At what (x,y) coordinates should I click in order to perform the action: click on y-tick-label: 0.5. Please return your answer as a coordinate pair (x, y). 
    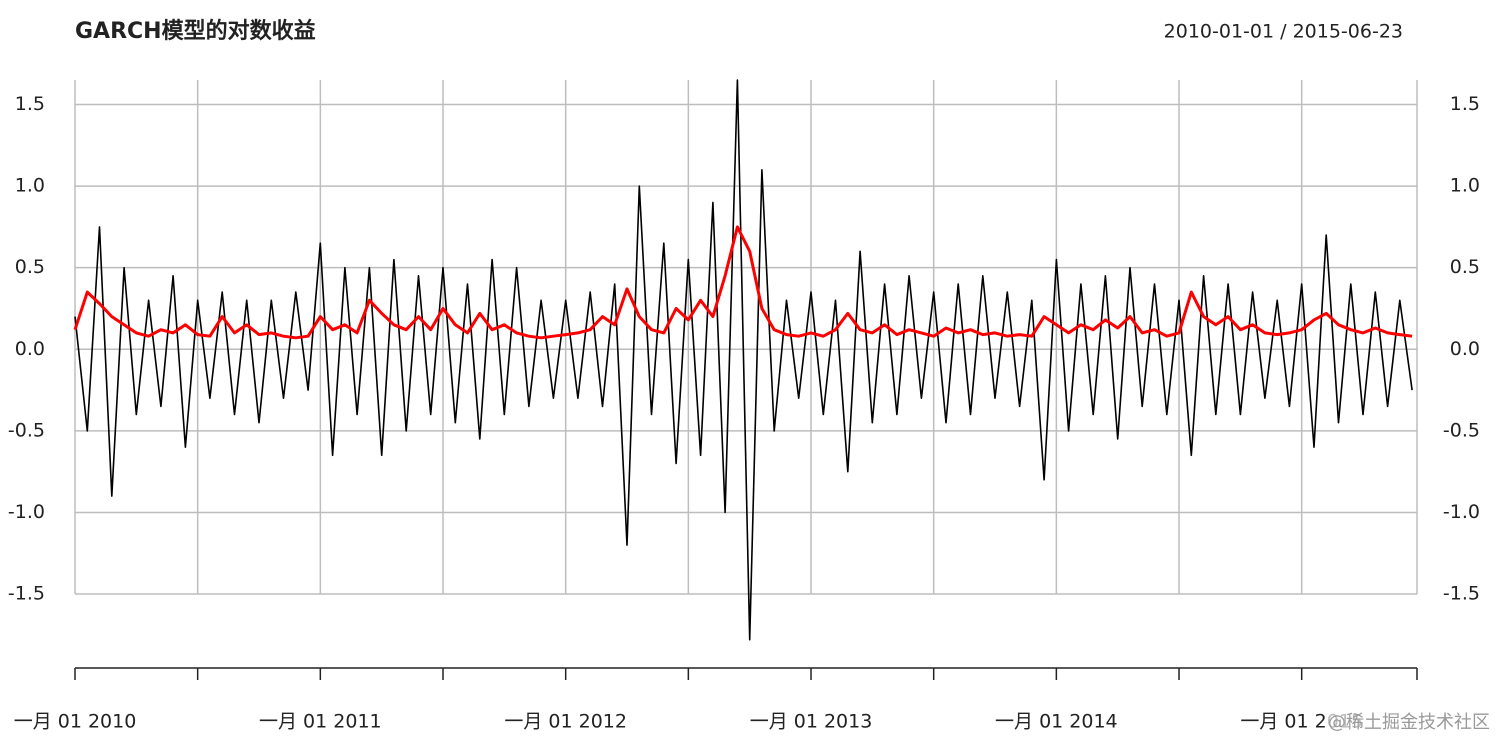
    Looking at the image, I should click on (30, 267).